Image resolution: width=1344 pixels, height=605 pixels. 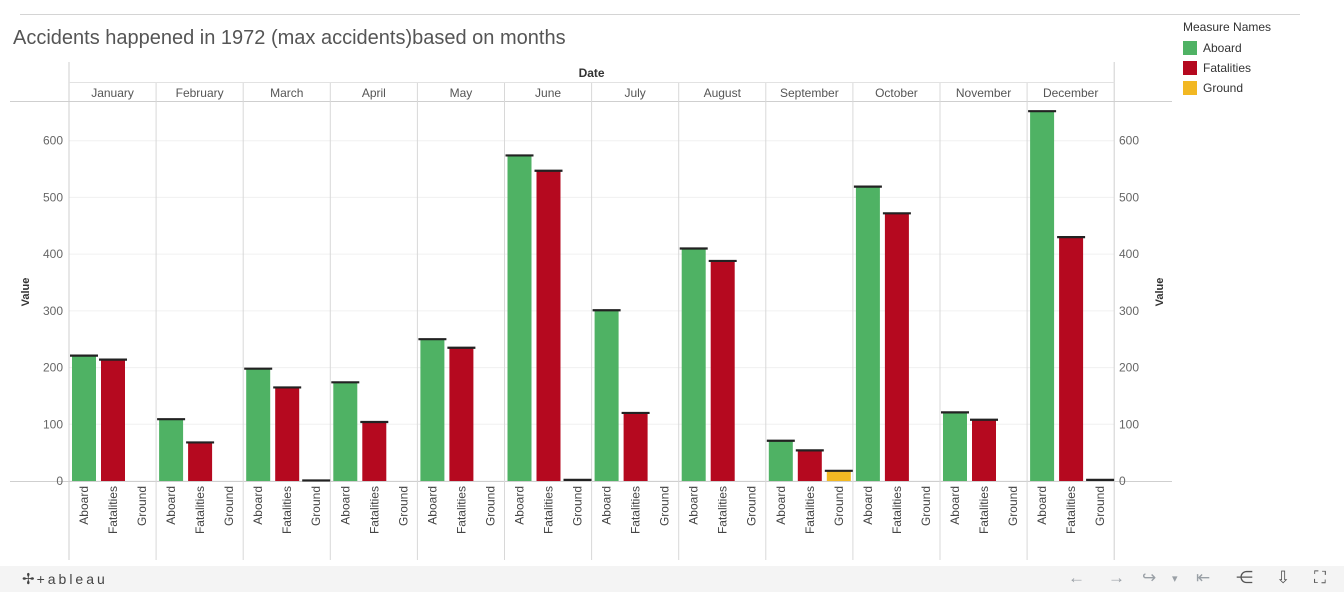 I want to click on tableau-logo-icon: ✢, so click(x=28, y=579).